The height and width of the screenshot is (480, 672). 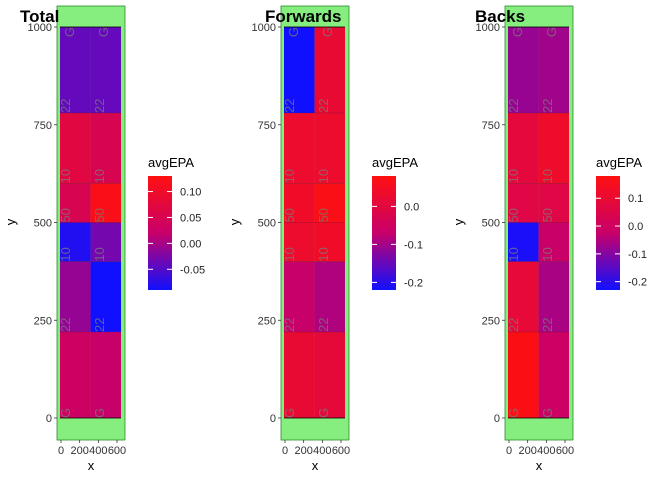 What do you see at coordinates (190, 244) in the screenshot?
I see `legend-tick-label: 0.00` at bounding box center [190, 244].